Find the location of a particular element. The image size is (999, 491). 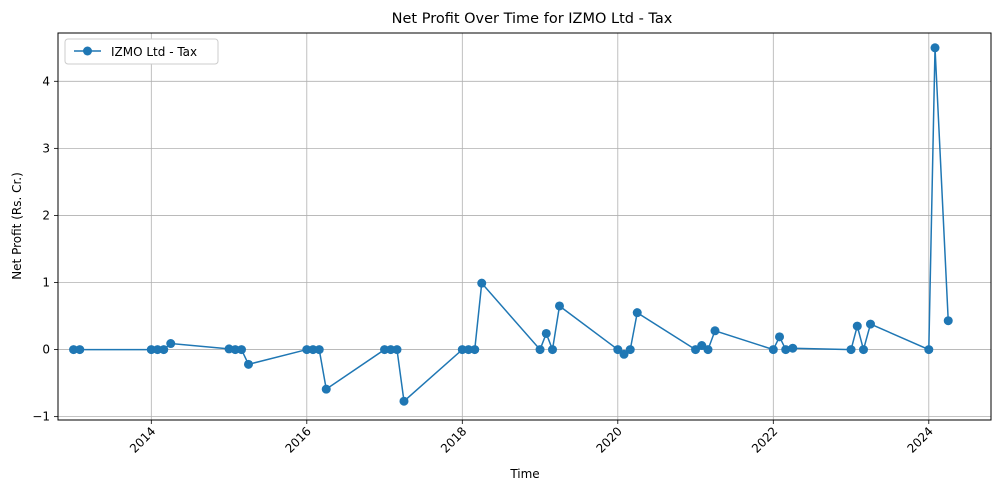

x-axis-label: Time is located at coordinates (524, 474).